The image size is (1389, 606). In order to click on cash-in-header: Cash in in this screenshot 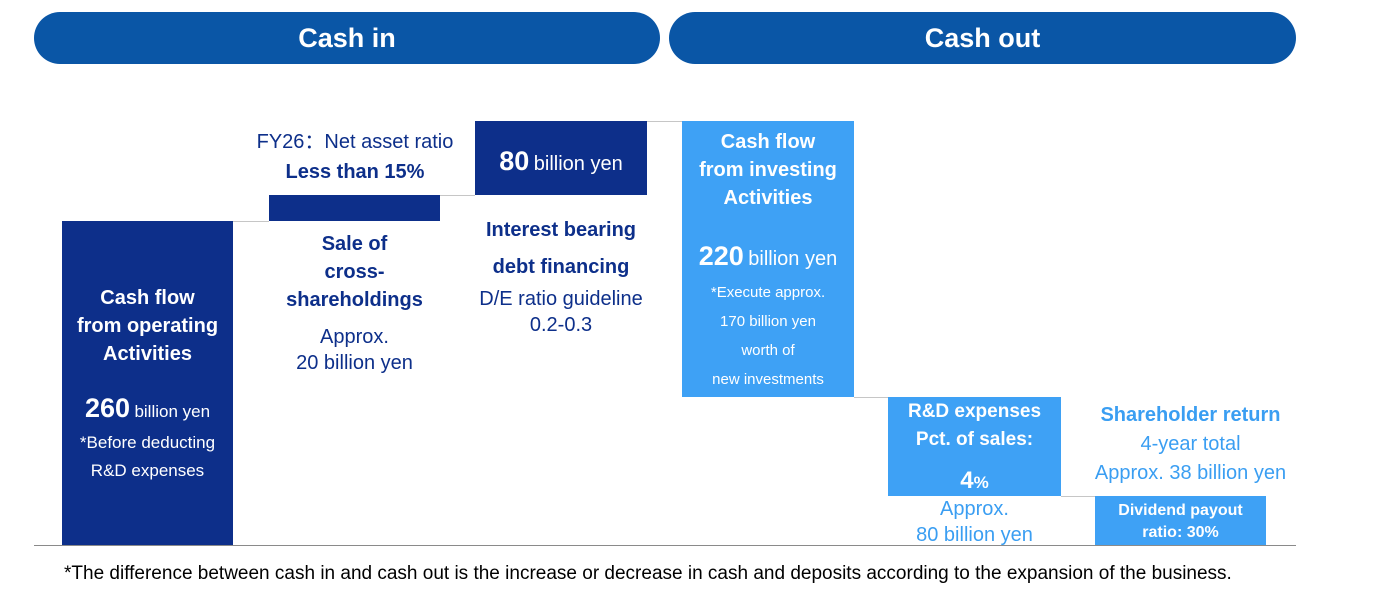, I will do `click(347, 38)`.